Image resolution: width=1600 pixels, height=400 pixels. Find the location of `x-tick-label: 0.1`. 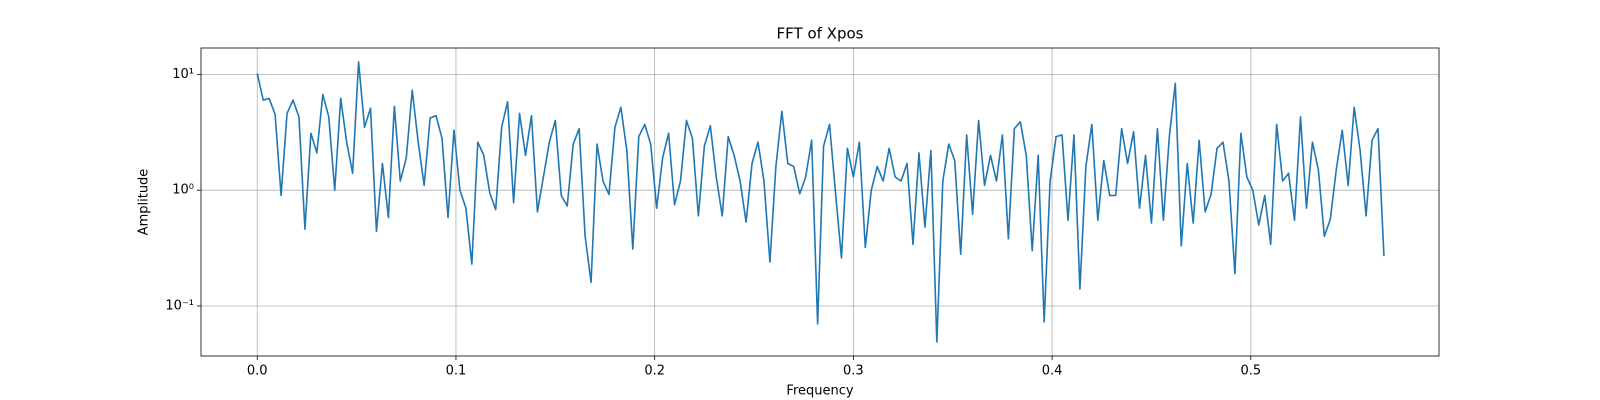

x-tick-label: 0.1 is located at coordinates (456, 371).